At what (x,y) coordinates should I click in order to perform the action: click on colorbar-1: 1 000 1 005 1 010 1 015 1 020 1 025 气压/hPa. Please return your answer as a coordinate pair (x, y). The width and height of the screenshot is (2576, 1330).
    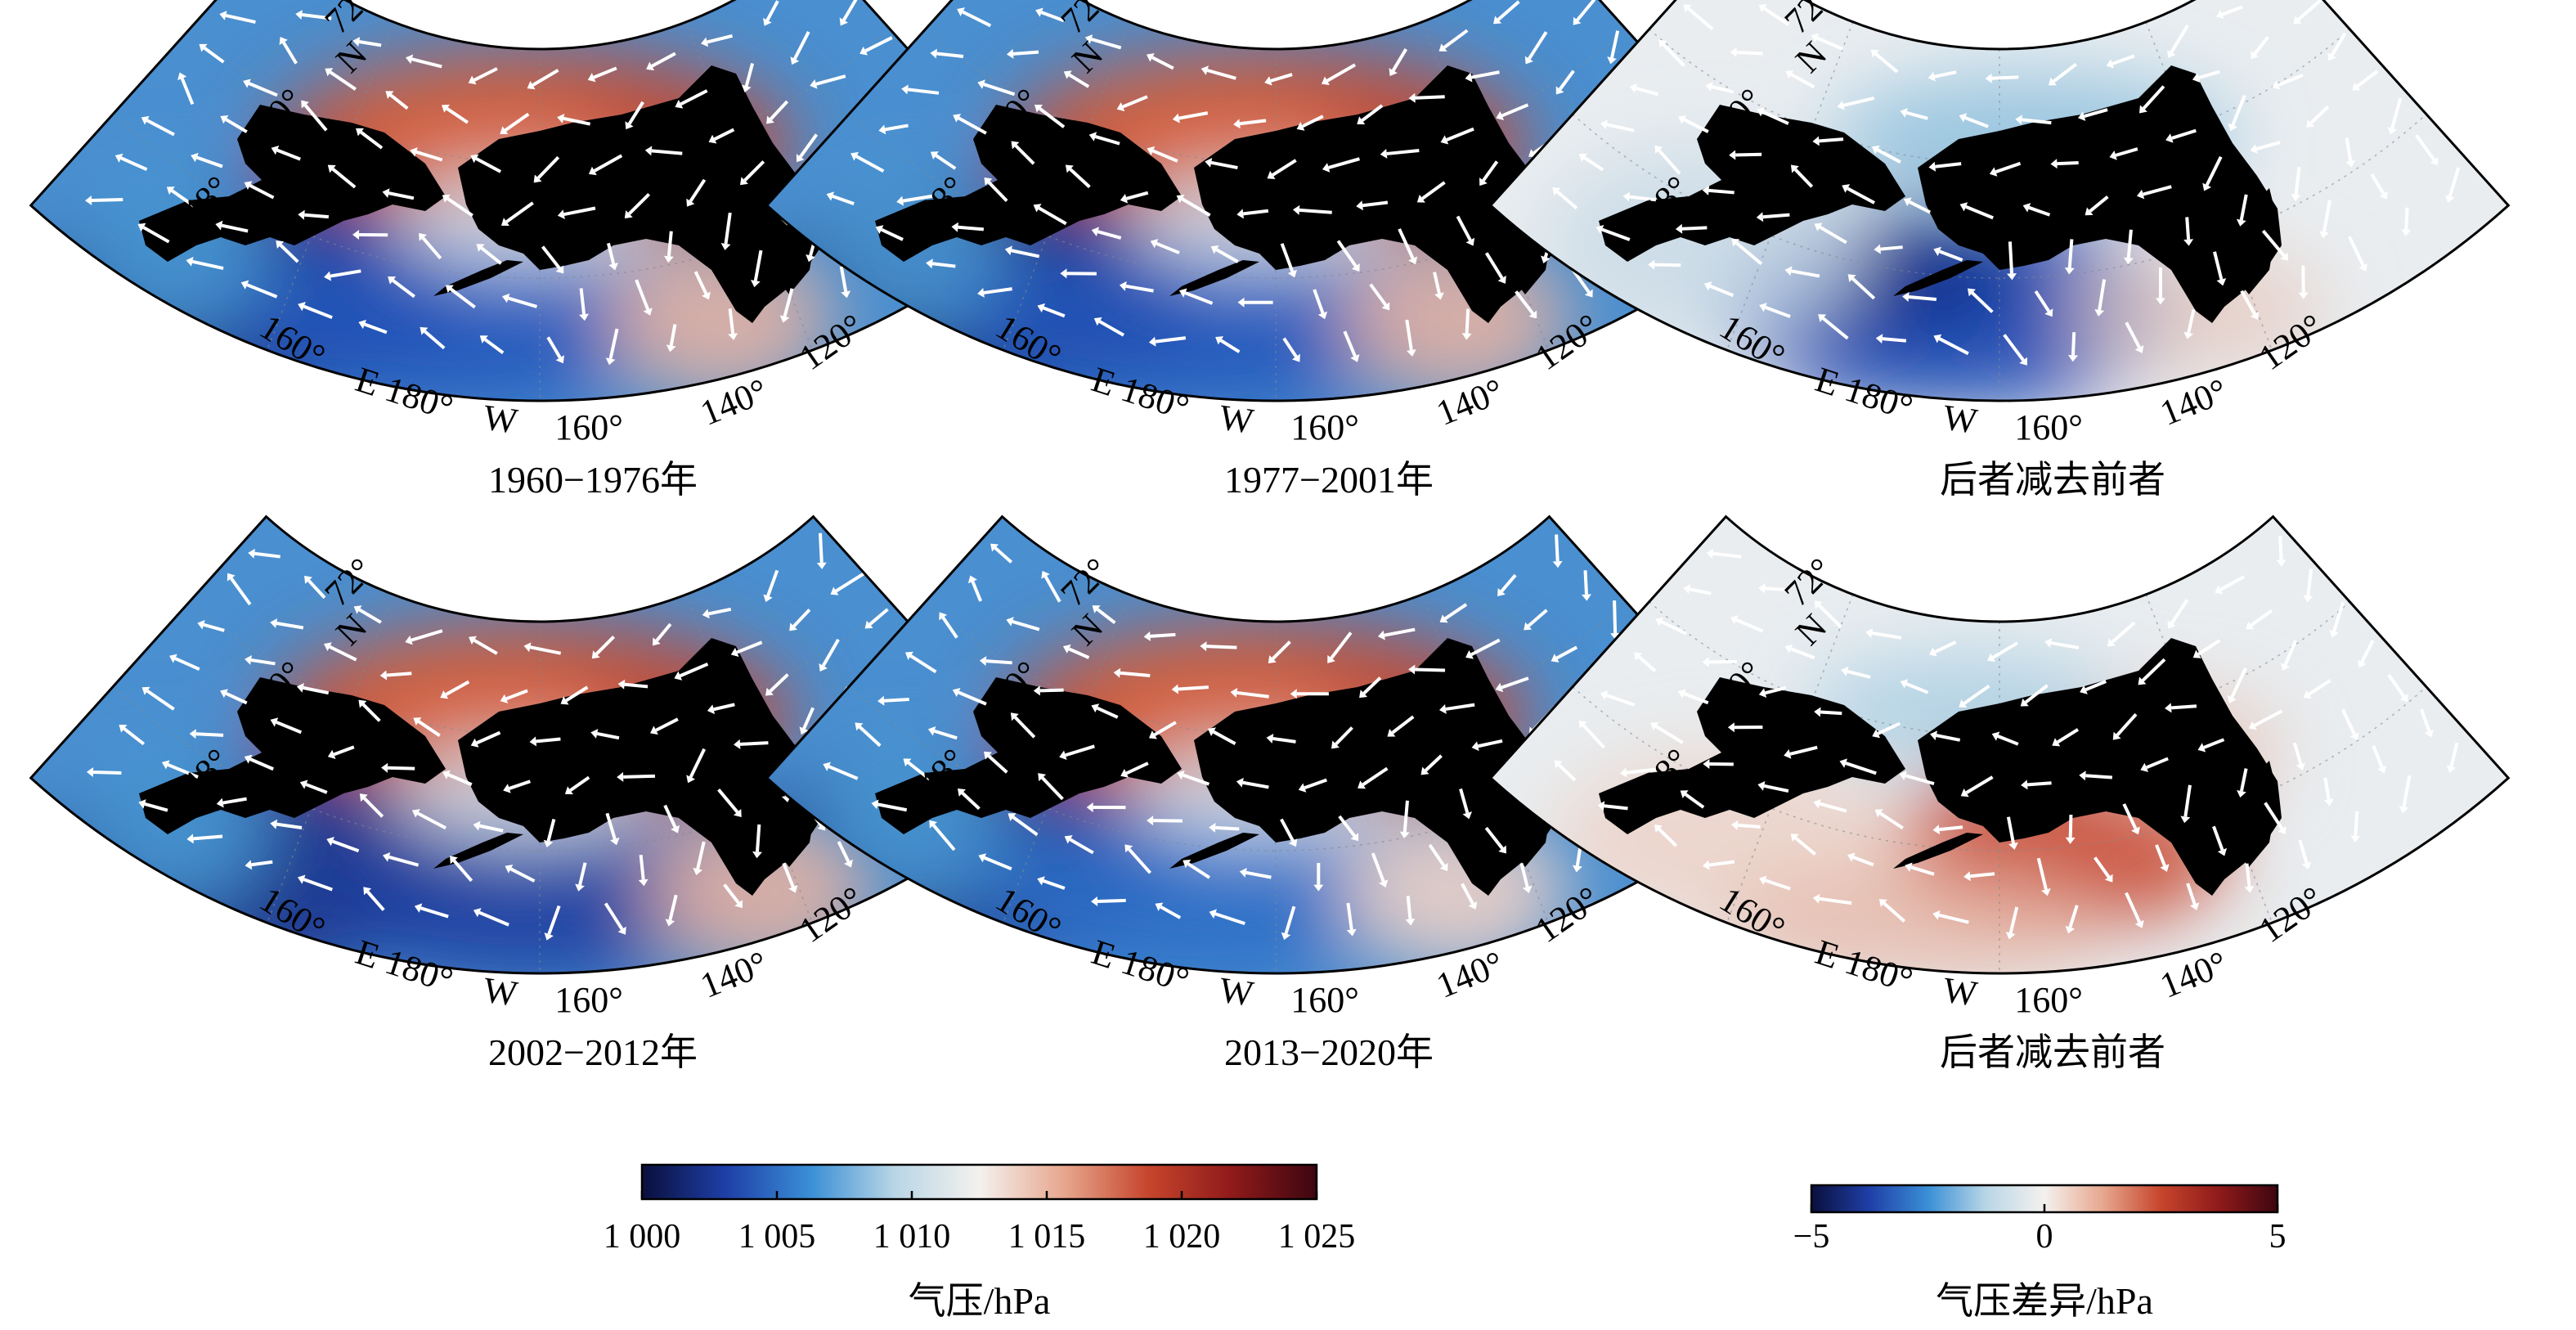
    Looking at the image, I should click on (980, 1242).